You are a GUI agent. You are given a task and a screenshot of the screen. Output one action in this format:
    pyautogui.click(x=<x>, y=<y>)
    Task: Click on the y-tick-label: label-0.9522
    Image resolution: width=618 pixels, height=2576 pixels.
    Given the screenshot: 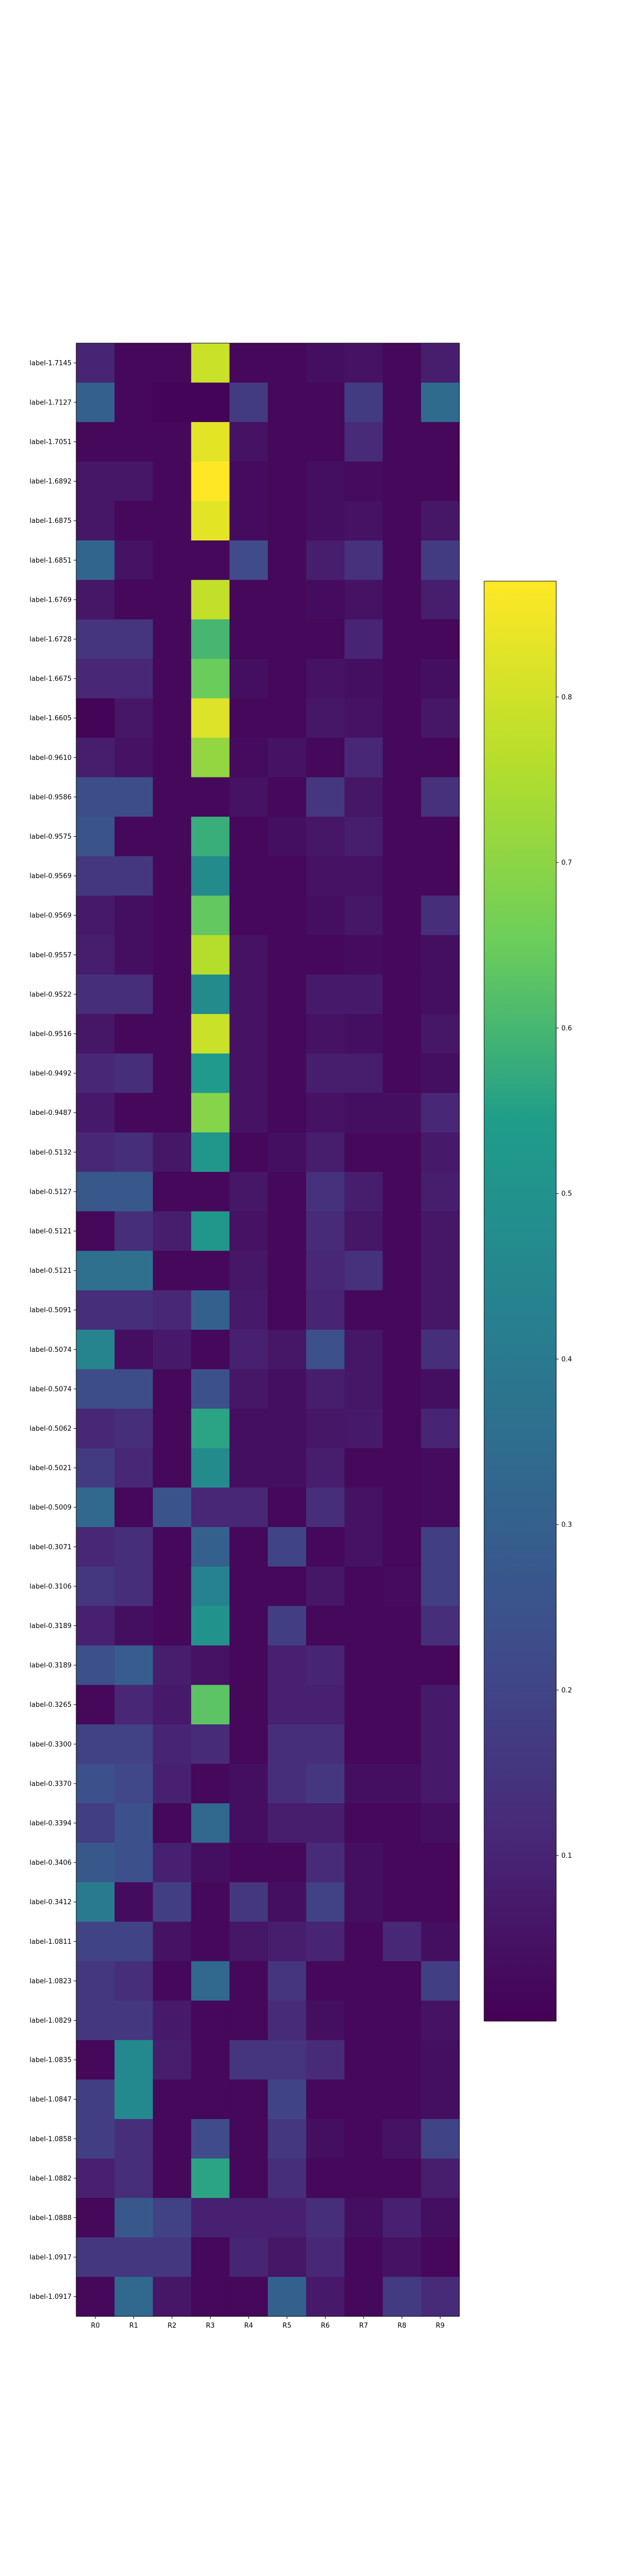 What is the action you would take?
    pyautogui.click(x=51, y=994)
    